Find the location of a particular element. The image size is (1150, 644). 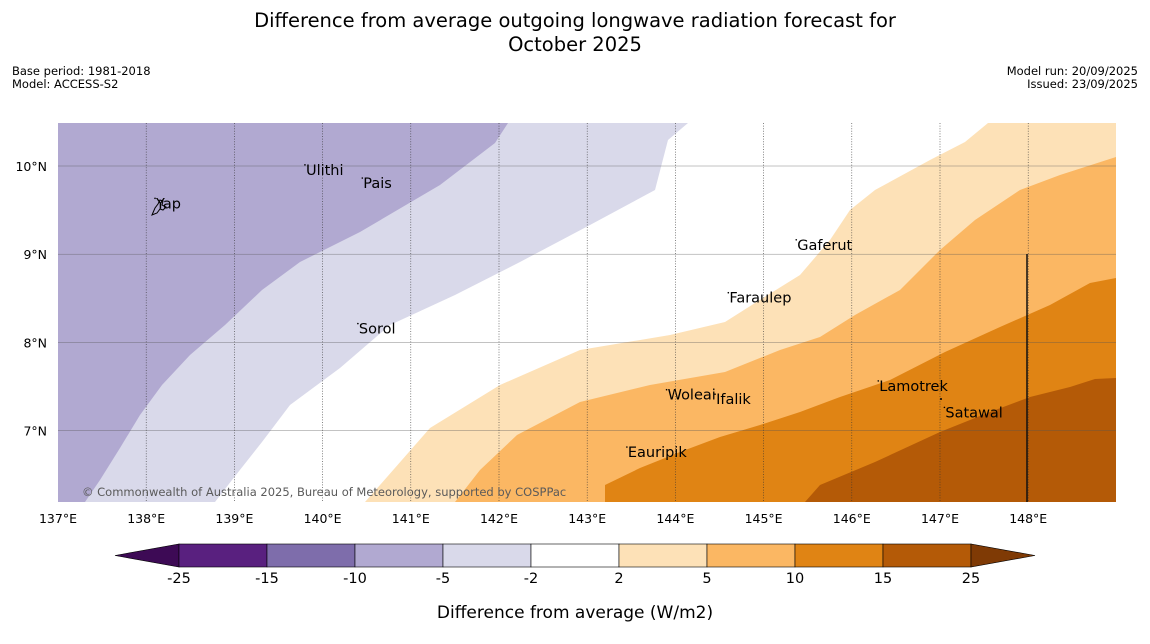

colorbar-tick-label: 15 is located at coordinates (883, 579).